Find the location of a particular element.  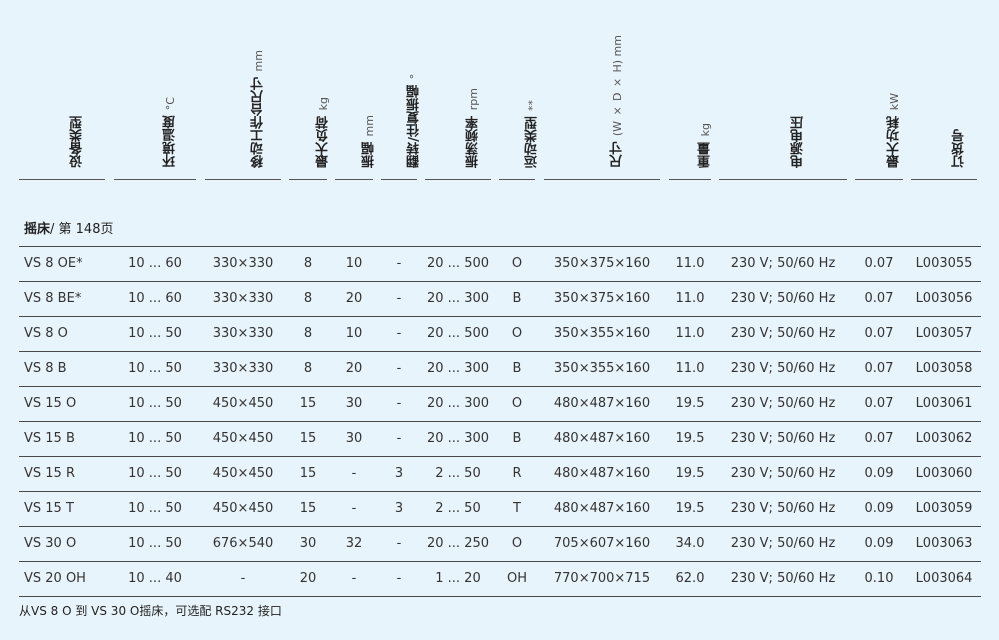

header-title: 订货号 is located at coordinates (959, 148).